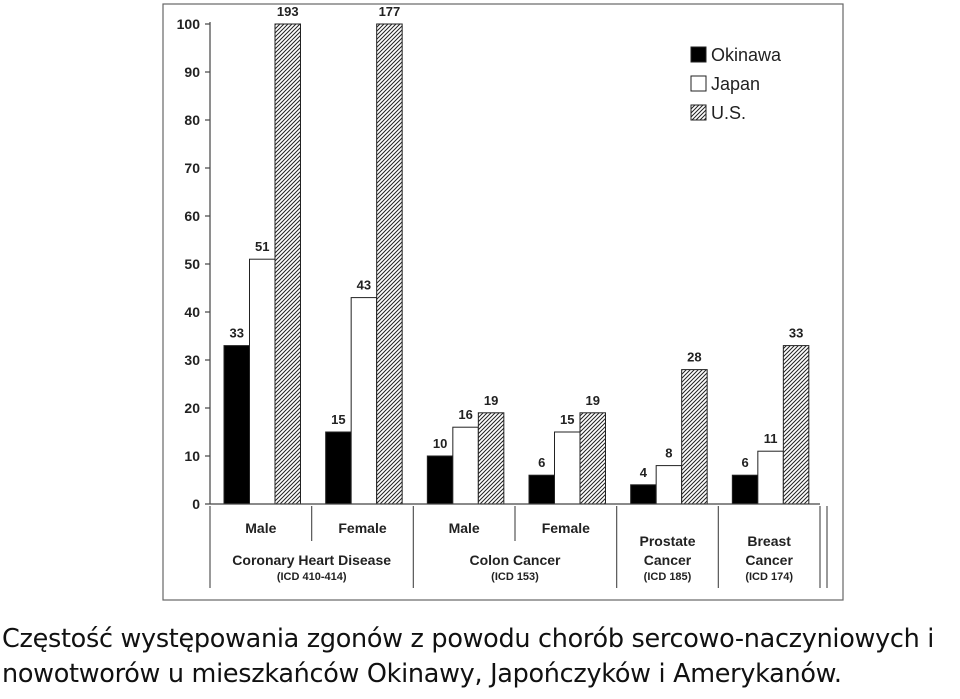 The image size is (960, 699). What do you see at coordinates (311, 560) in the screenshot?
I see `category-label: Coronary Heart Disease` at bounding box center [311, 560].